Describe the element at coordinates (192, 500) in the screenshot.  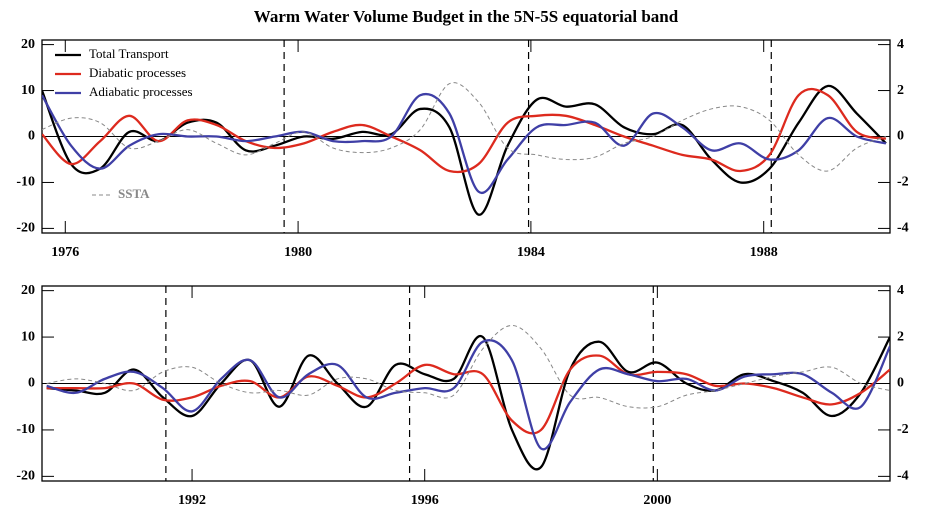
I see `x-tick-label: 1992` at that location.